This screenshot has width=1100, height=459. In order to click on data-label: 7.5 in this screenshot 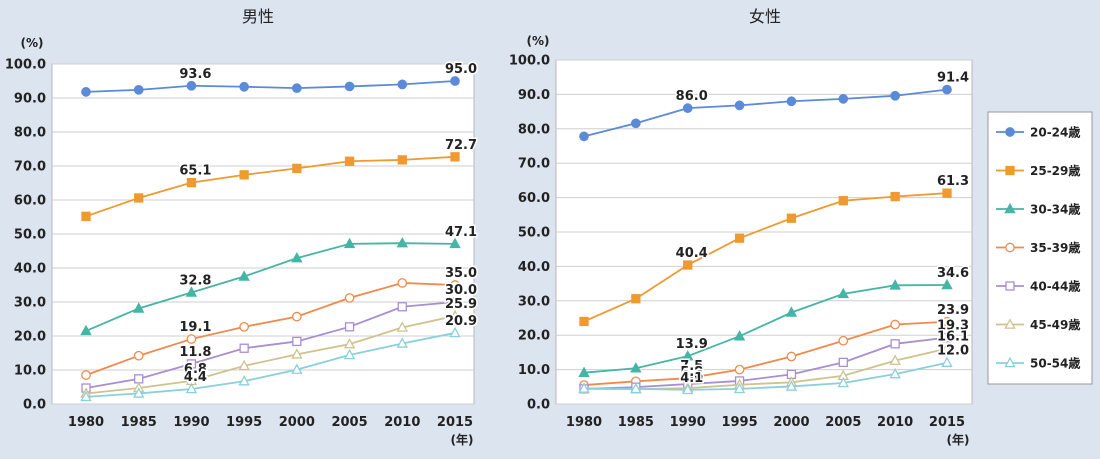, I will do `click(691, 366)`.